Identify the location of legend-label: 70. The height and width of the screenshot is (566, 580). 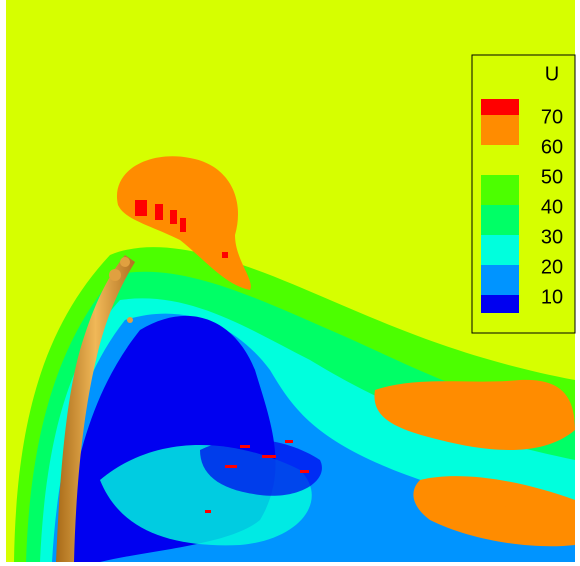
(552, 117).